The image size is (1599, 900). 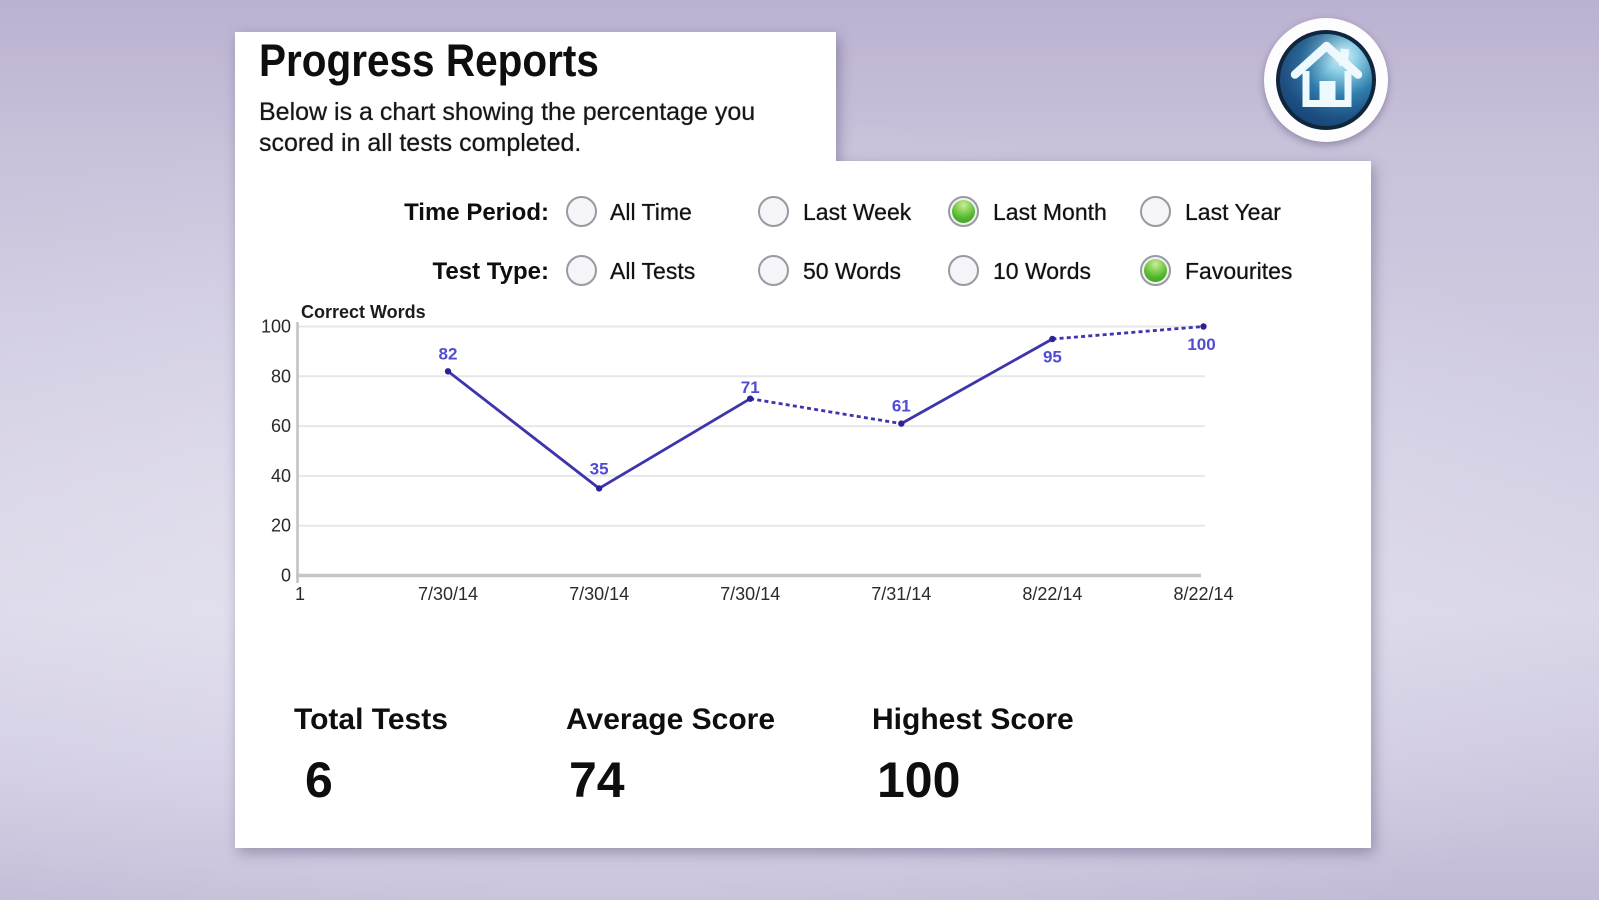 I want to click on svg-text: 71, so click(x=750, y=387).